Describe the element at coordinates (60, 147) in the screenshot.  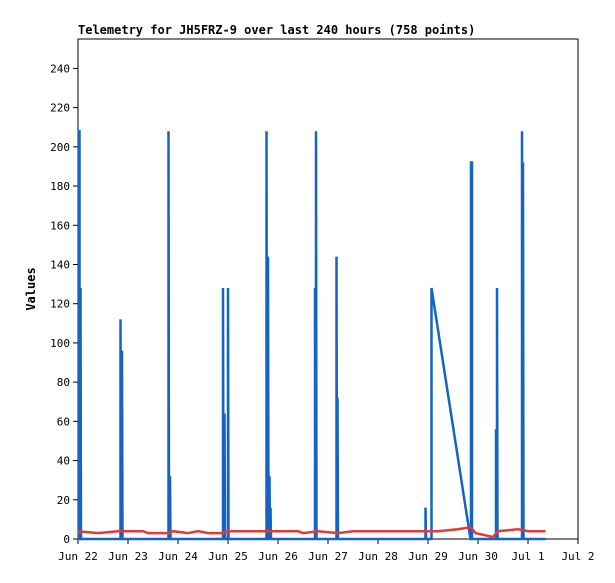
I see `y-tick-label: 200` at that location.